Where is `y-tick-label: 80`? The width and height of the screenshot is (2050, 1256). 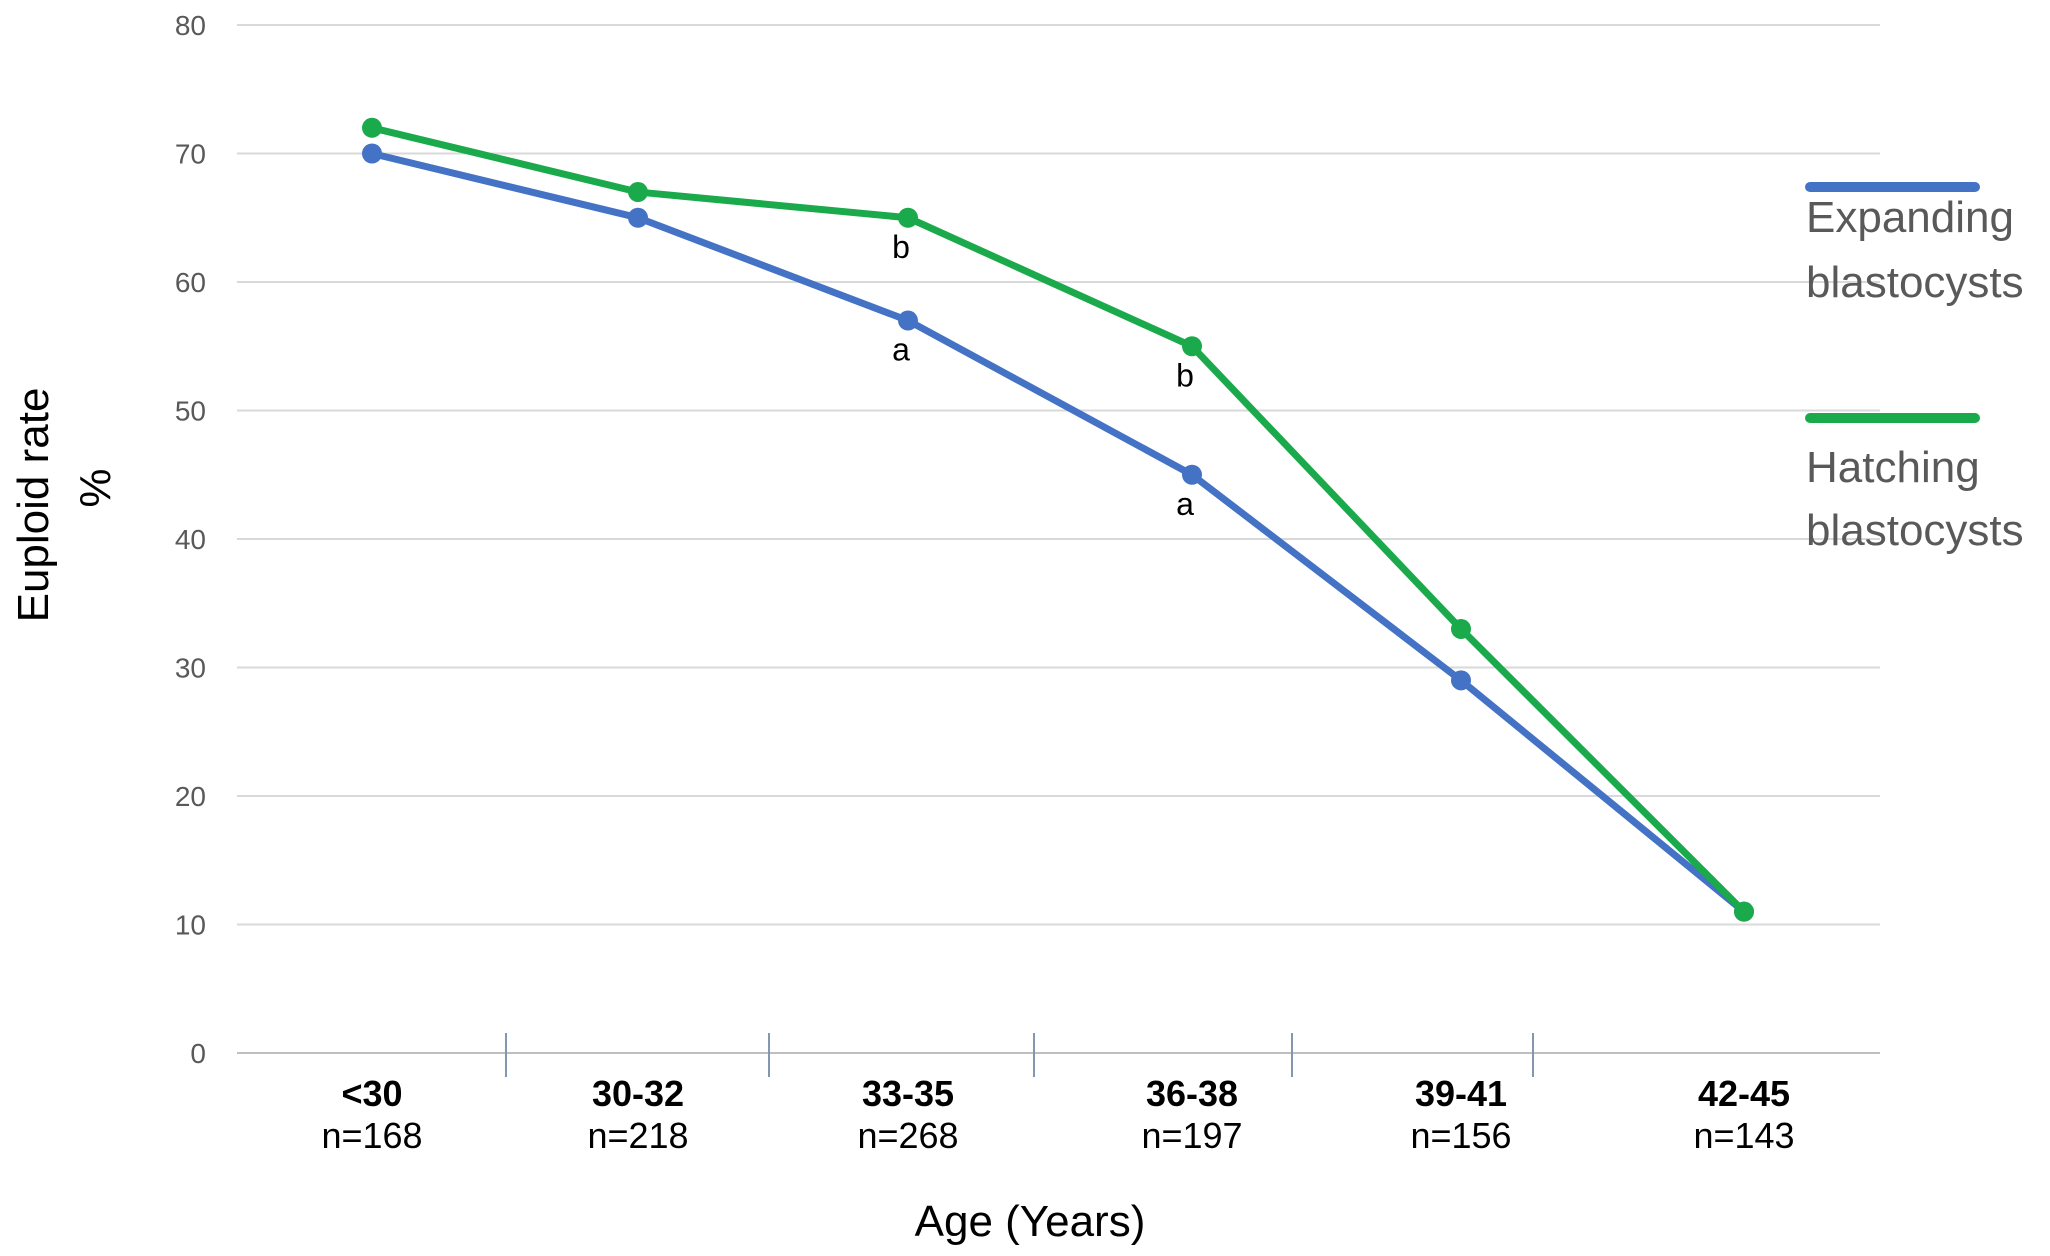 y-tick-label: 80 is located at coordinates (190, 25).